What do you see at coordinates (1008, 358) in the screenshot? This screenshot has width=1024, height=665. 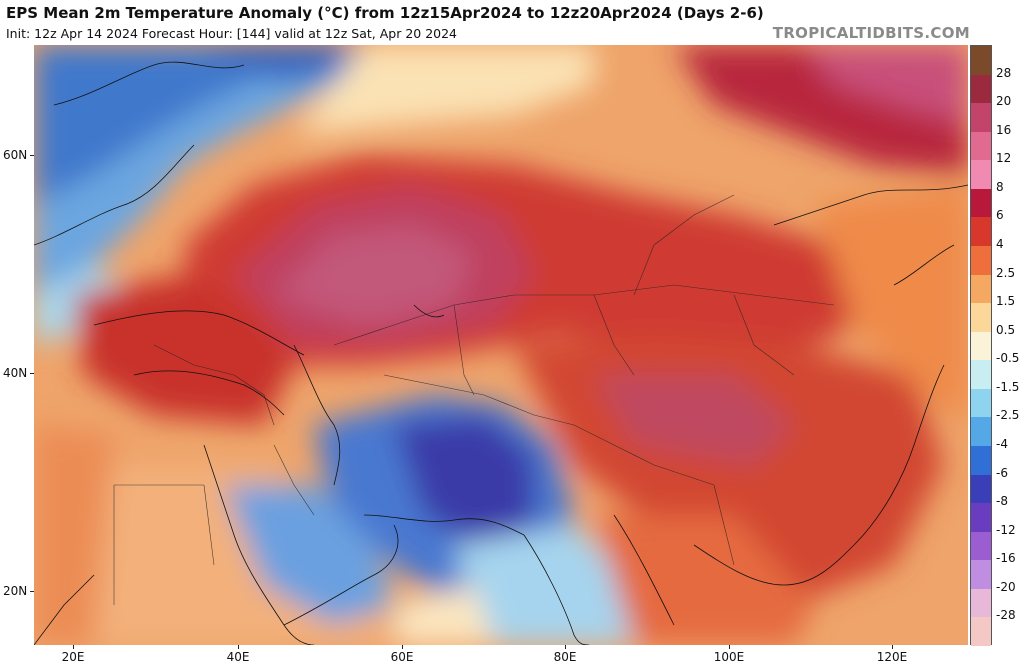 I see `legend-level-label: -0.5` at bounding box center [1008, 358].